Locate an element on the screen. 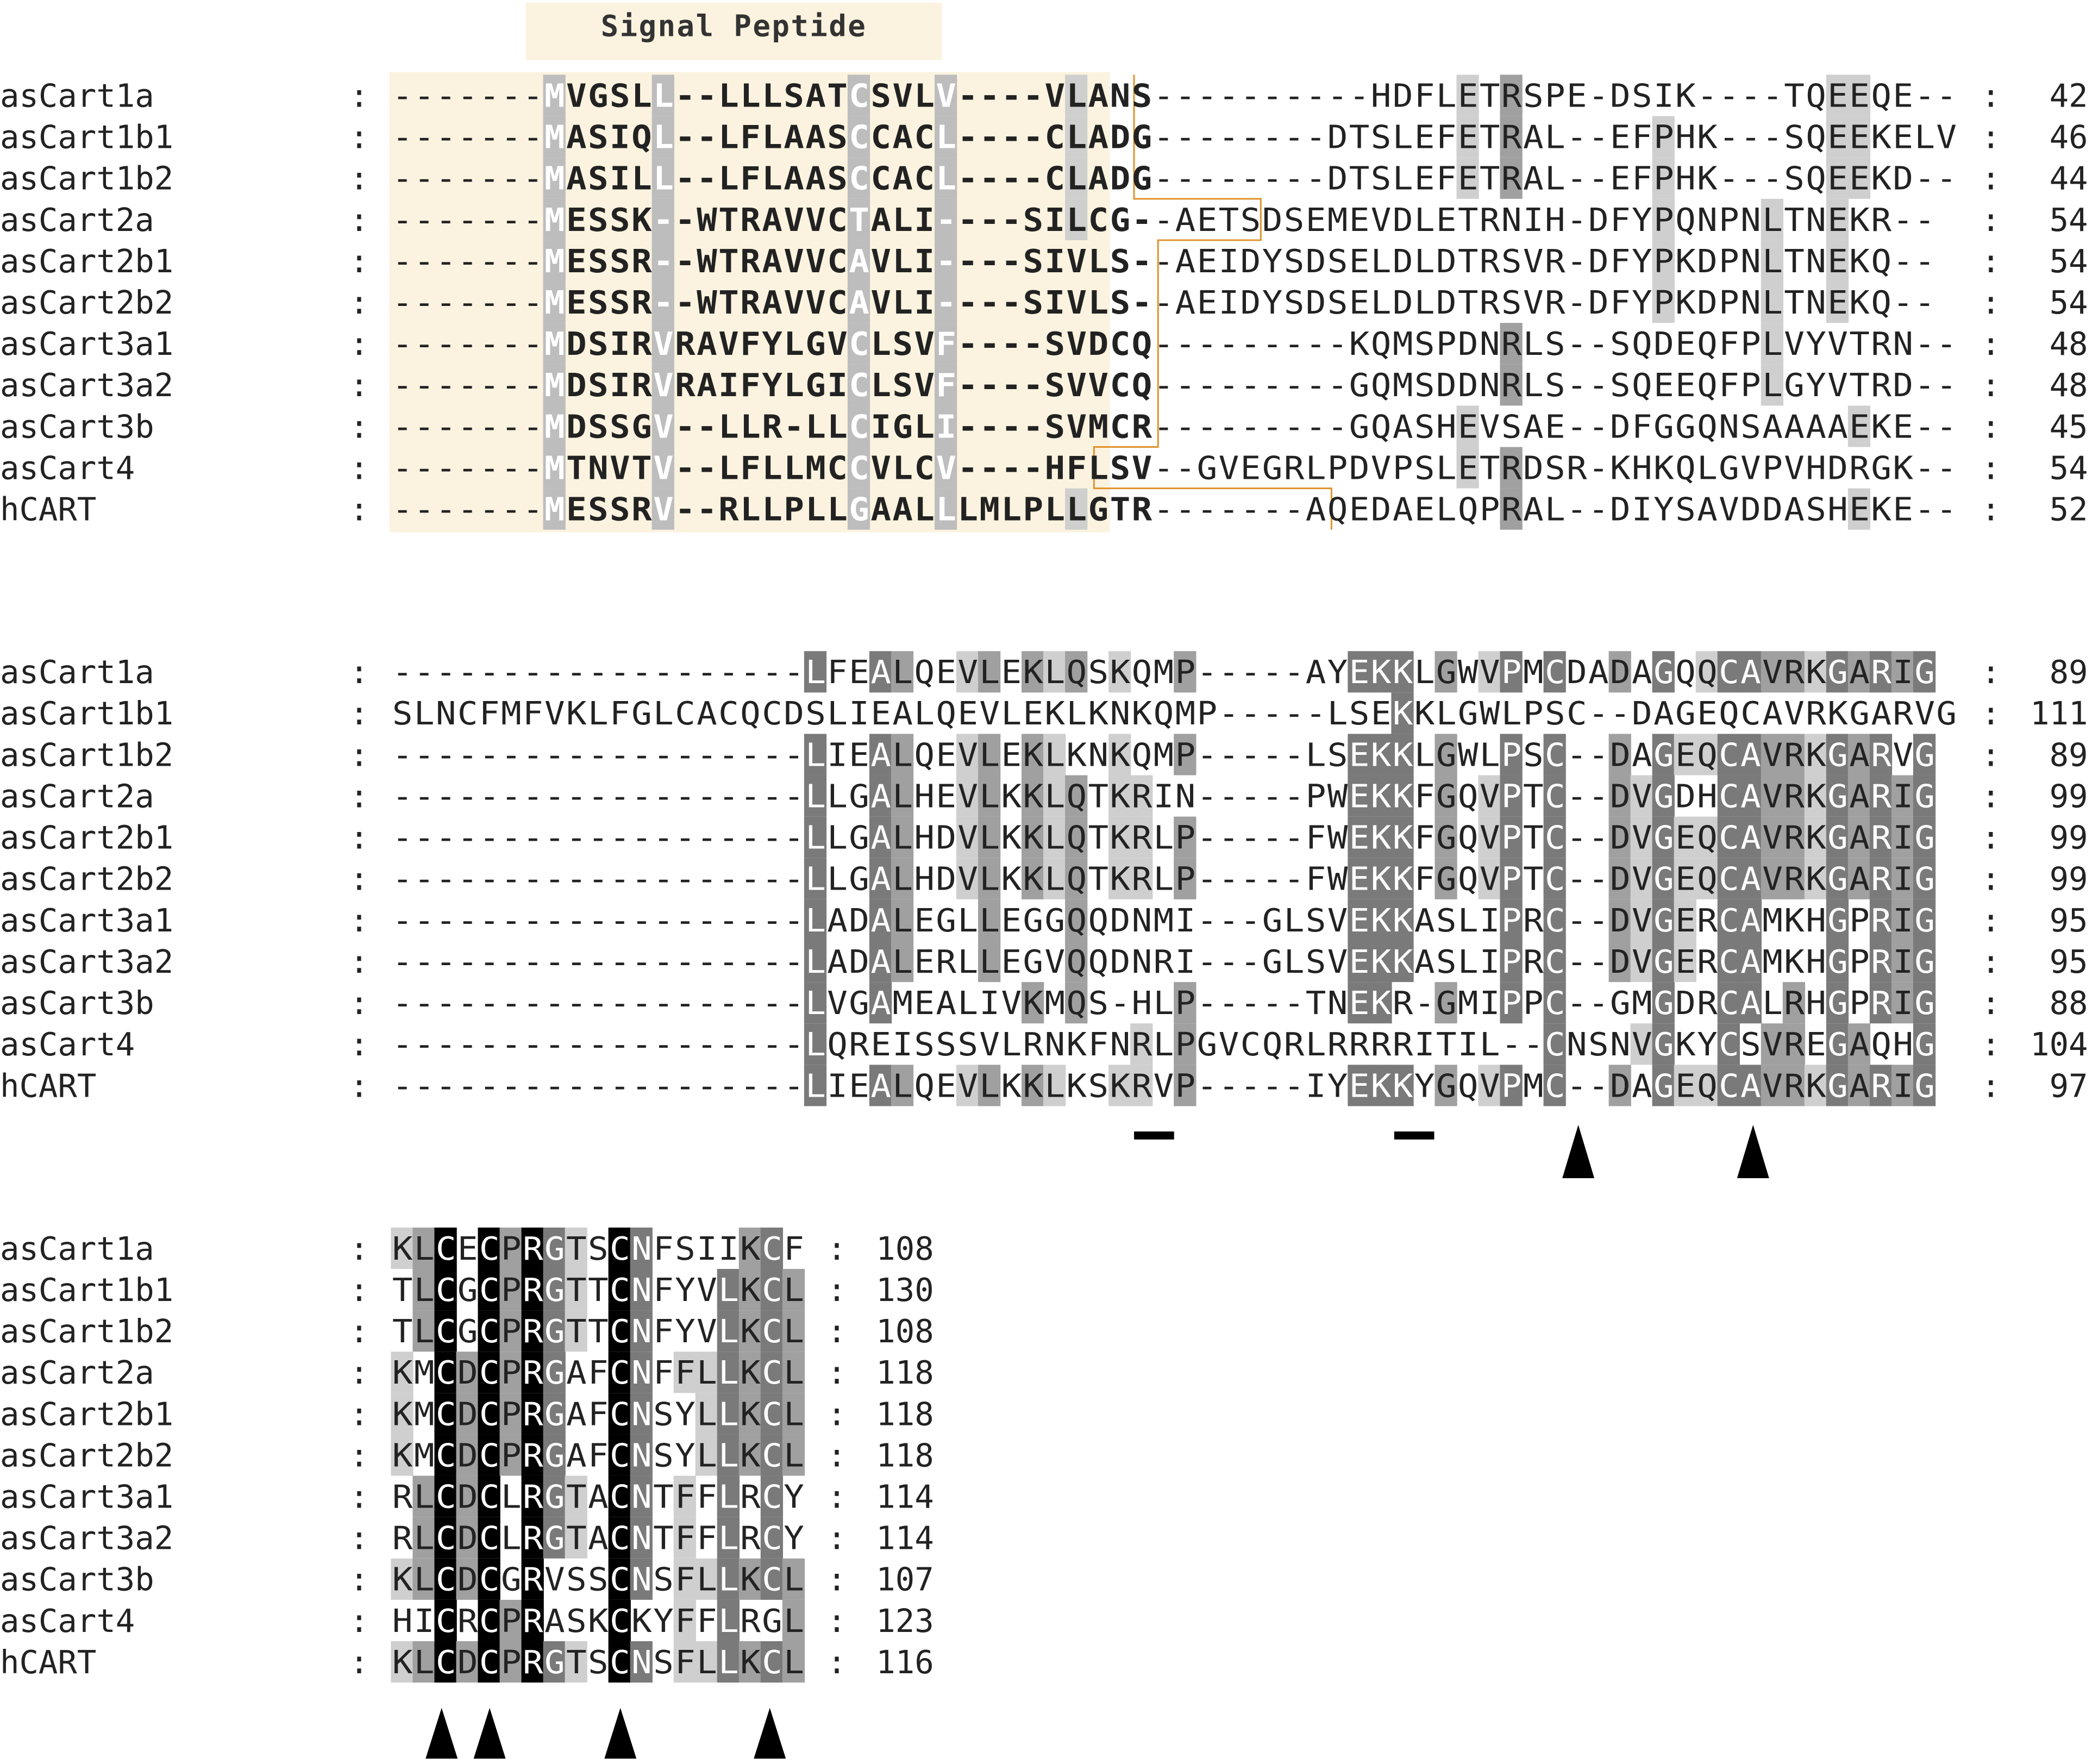 Image resolution: width=2092 pixels, height=1764 pixels. residue-count: 123 is located at coordinates (905, 1621).